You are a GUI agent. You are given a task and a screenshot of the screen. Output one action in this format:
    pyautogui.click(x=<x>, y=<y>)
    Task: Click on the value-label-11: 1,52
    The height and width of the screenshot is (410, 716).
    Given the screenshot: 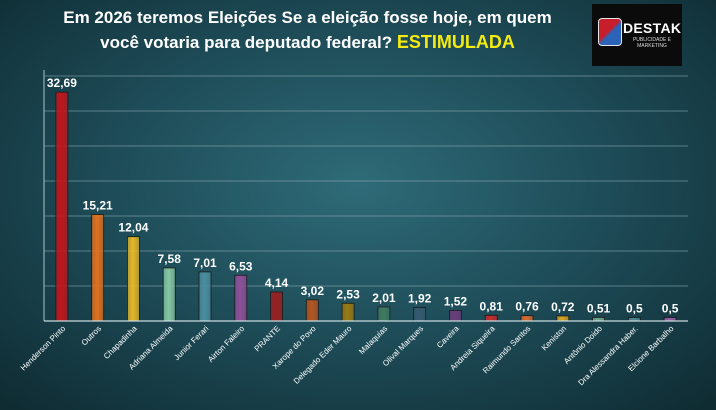 What is the action you would take?
    pyautogui.click(x=456, y=301)
    